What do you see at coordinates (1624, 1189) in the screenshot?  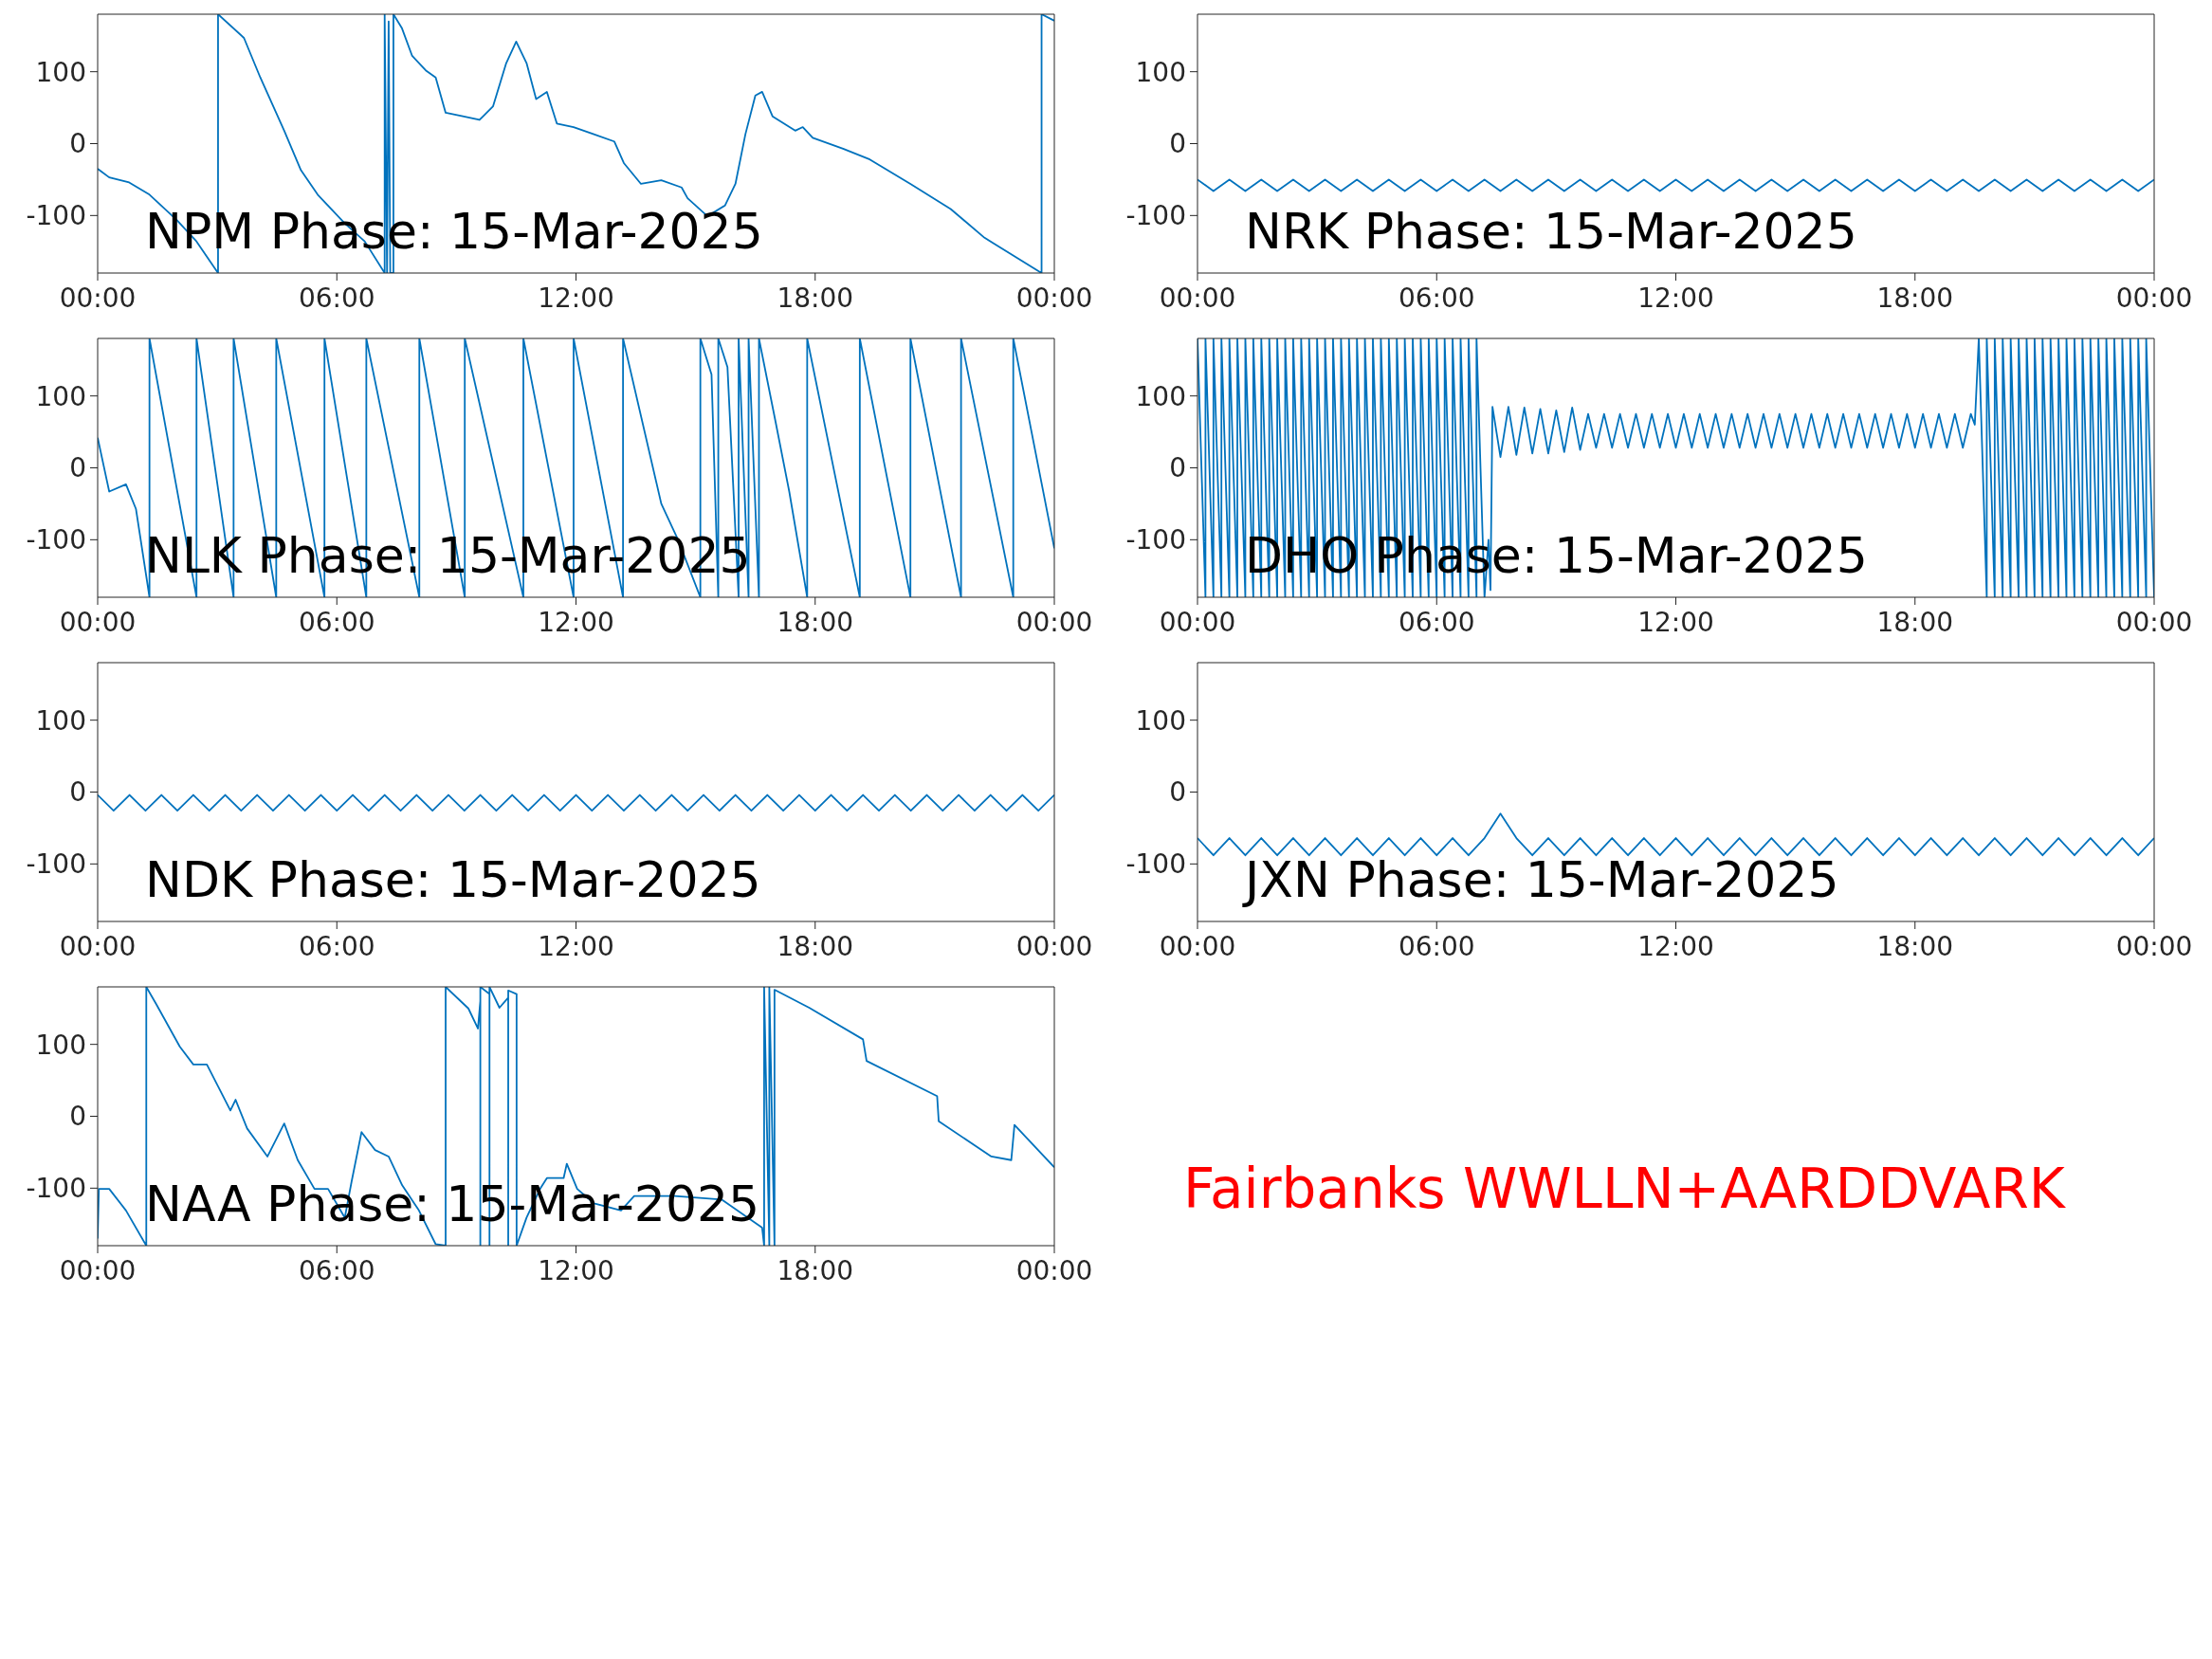 I see `text: Fairbanks WWLLN+AARDDVARK` at bounding box center [1624, 1189].